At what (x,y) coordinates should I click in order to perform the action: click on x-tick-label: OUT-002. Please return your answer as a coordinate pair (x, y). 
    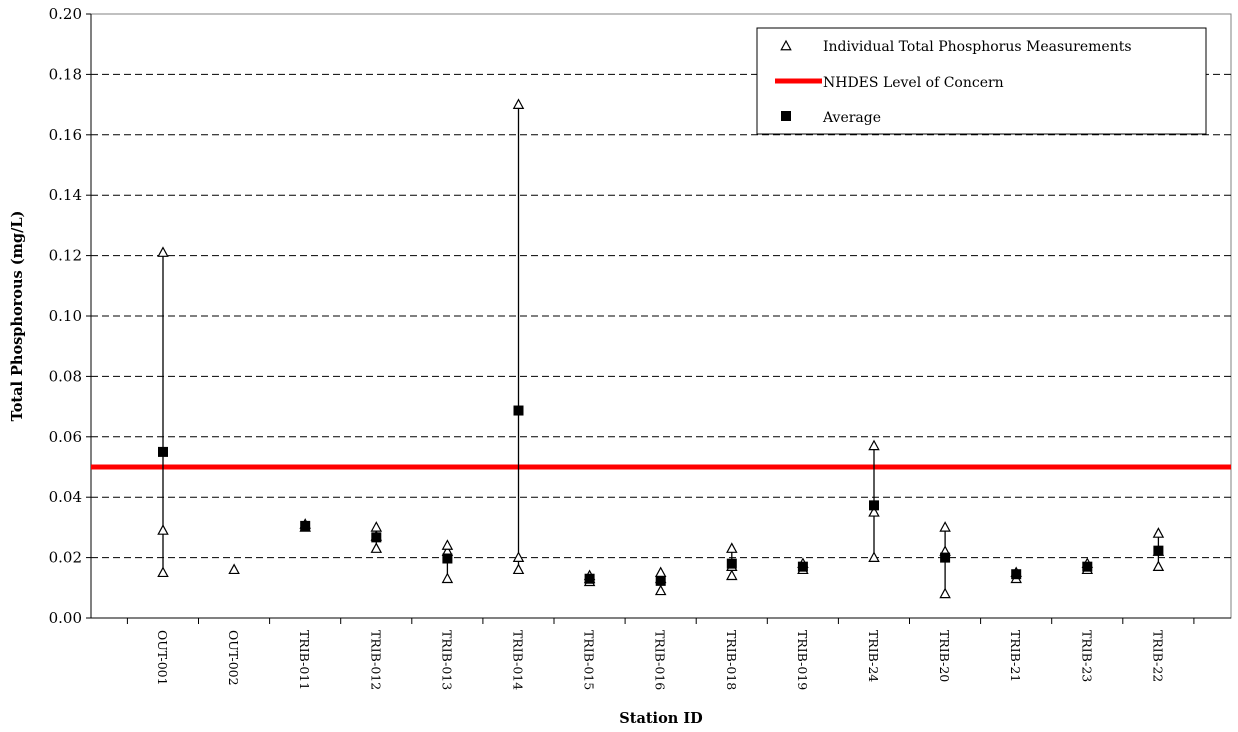
    Looking at the image, I should click on (233, 658).